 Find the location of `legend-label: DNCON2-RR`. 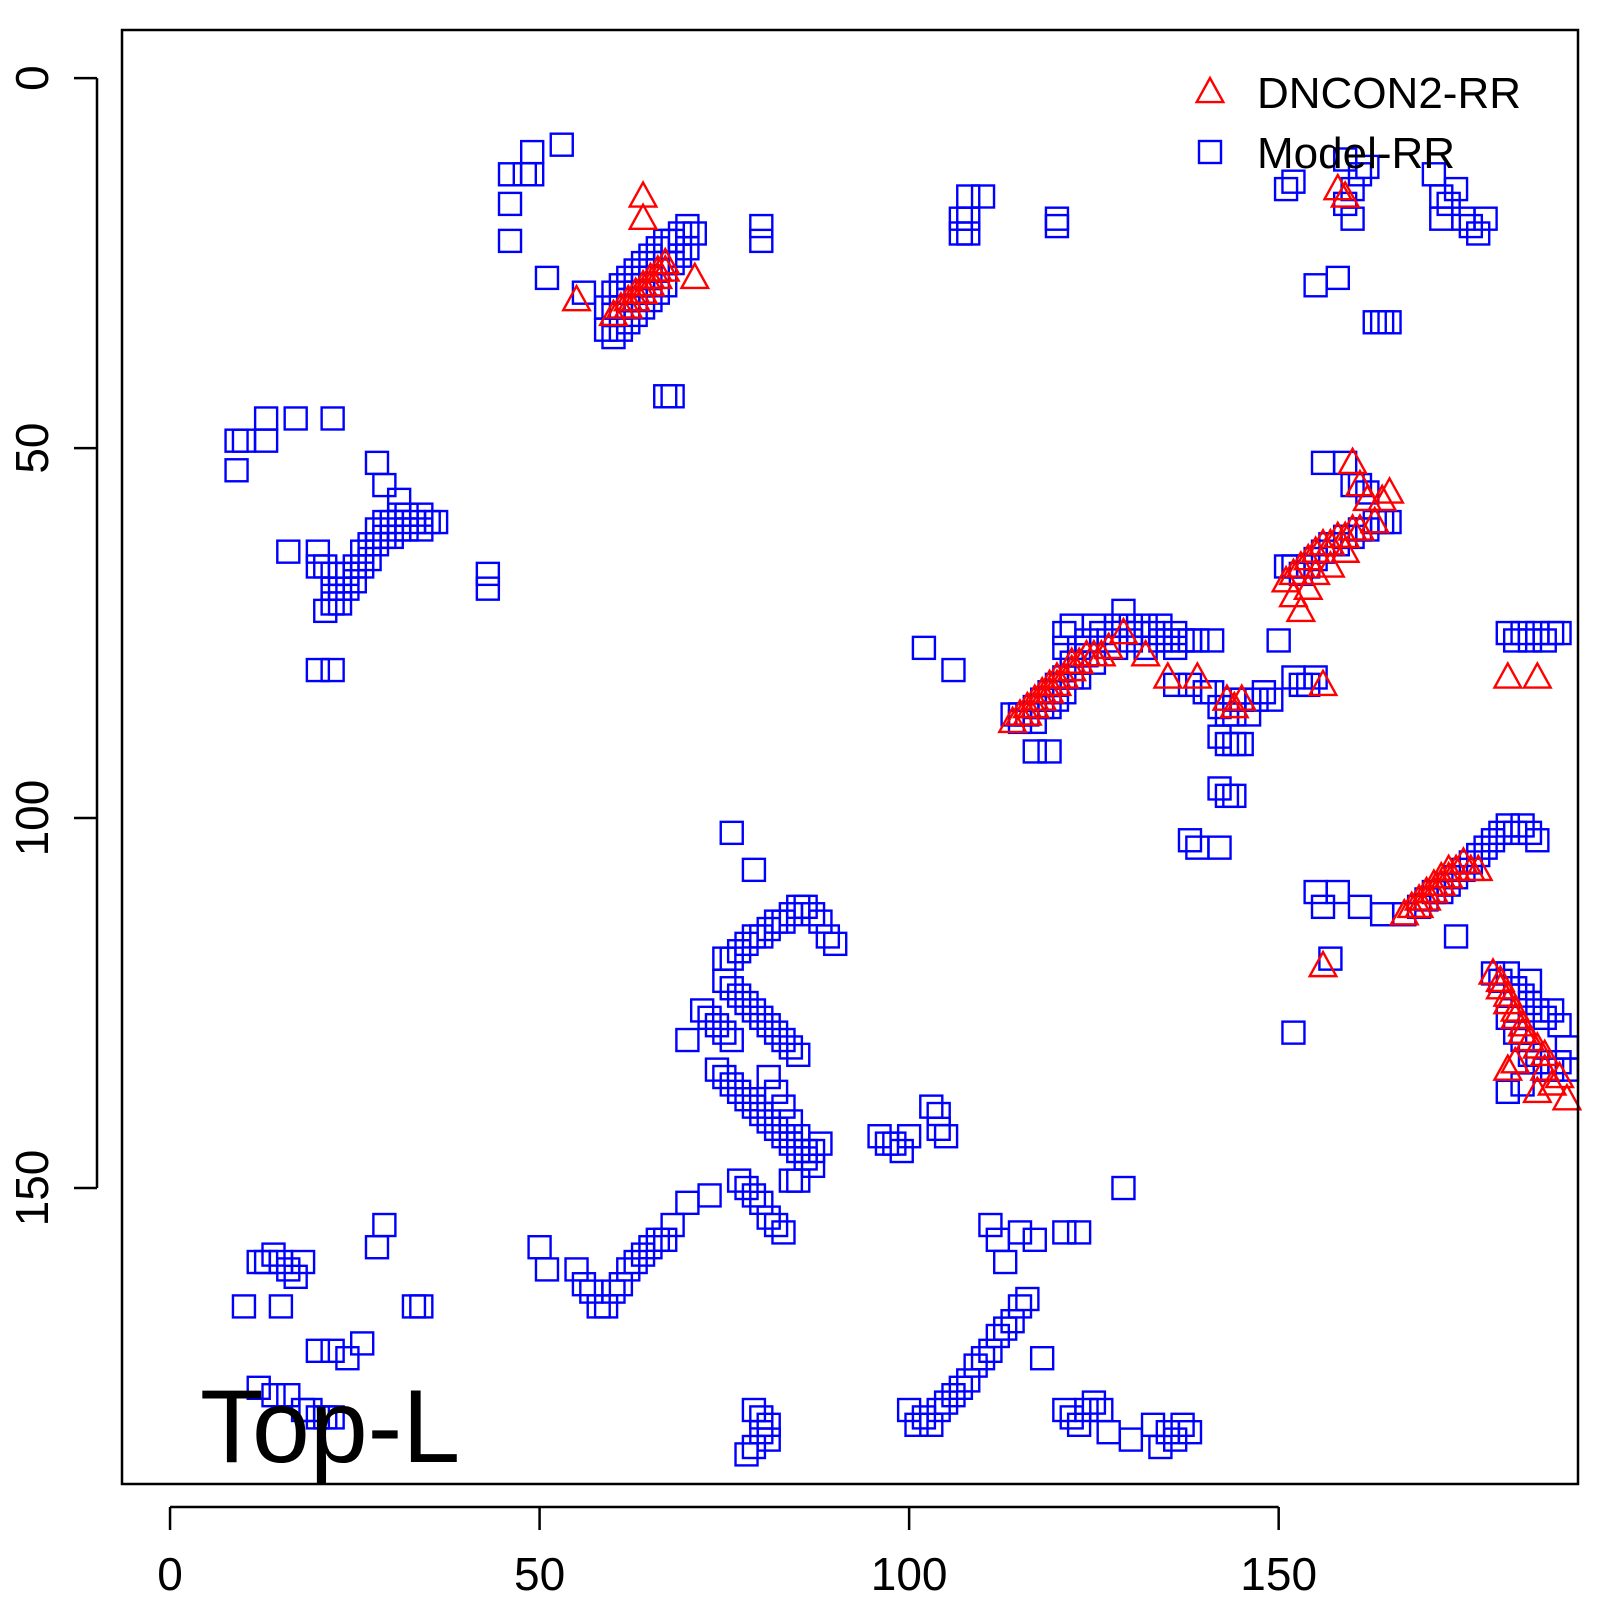

legend-label: DNCON2-RR is located at coordinates (1389, 93).